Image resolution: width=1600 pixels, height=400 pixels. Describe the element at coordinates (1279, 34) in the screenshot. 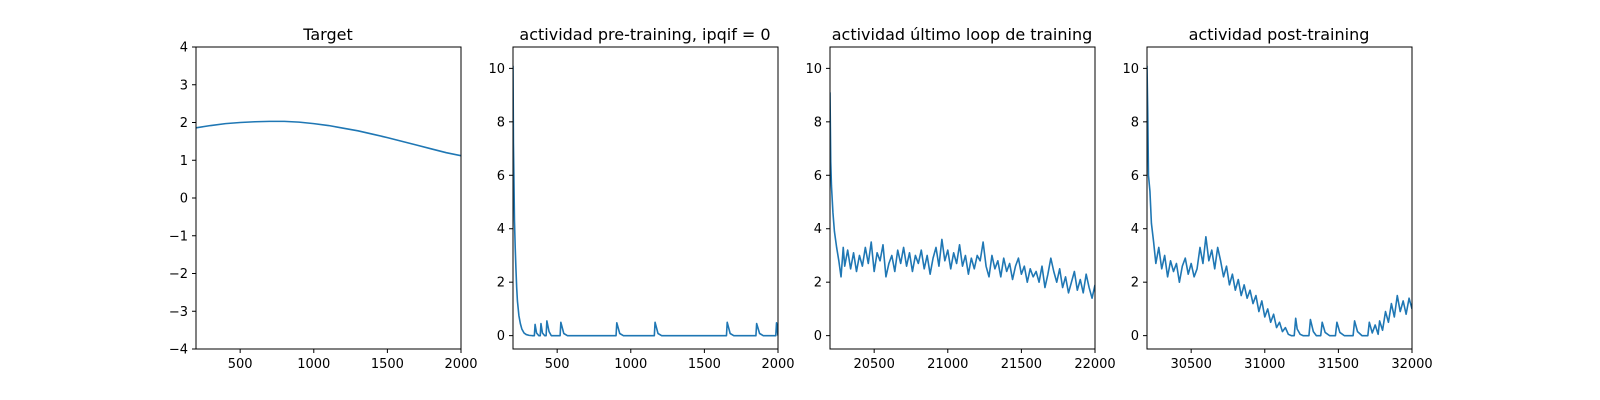

I see `chart-title: actividad post-training` at that location.